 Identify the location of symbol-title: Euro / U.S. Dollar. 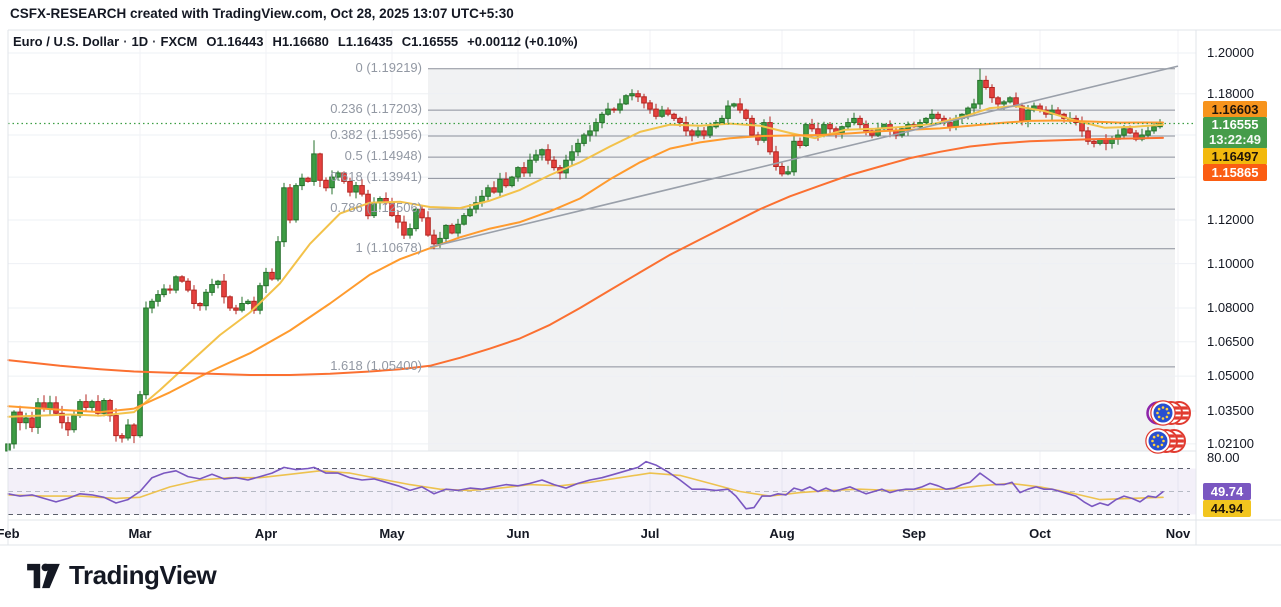
(66, 41).